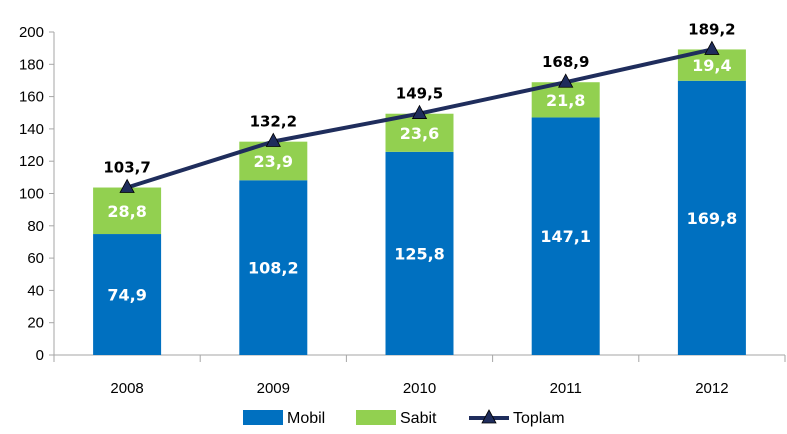  I want to click on data-label-mobil: 108,2, so click(273, 268).